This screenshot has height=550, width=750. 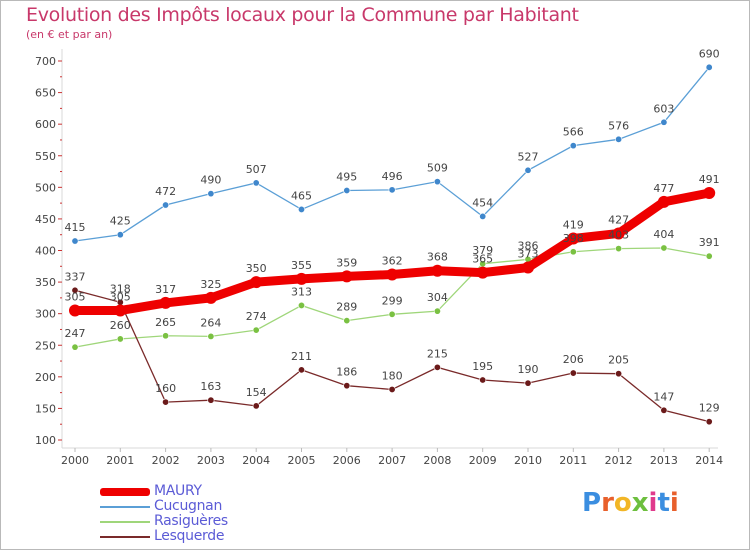 What do you see at coordinates (346, 176) in the screenshot?
I see `data-label-cucugnan: 495` at bounding box center [346, 176].